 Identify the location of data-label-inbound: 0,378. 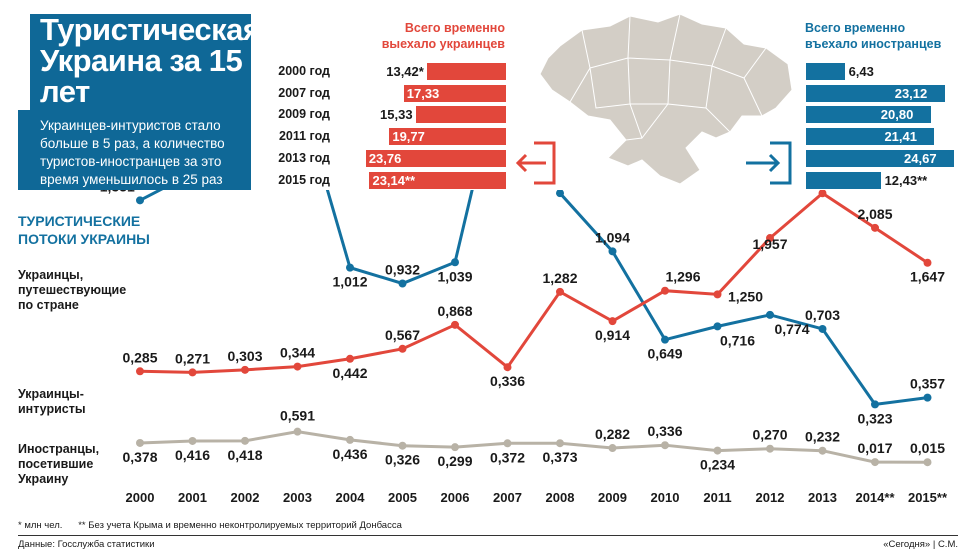
(139, 457).